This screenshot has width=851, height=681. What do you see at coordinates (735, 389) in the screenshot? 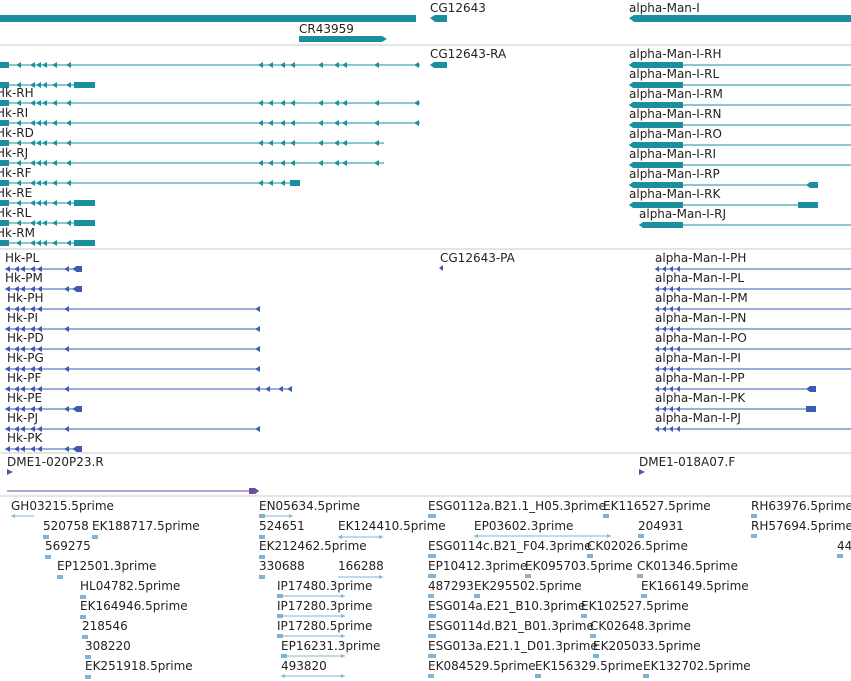
I see `protein-alpha-man-i-pp` at bounding box center [735, 389].